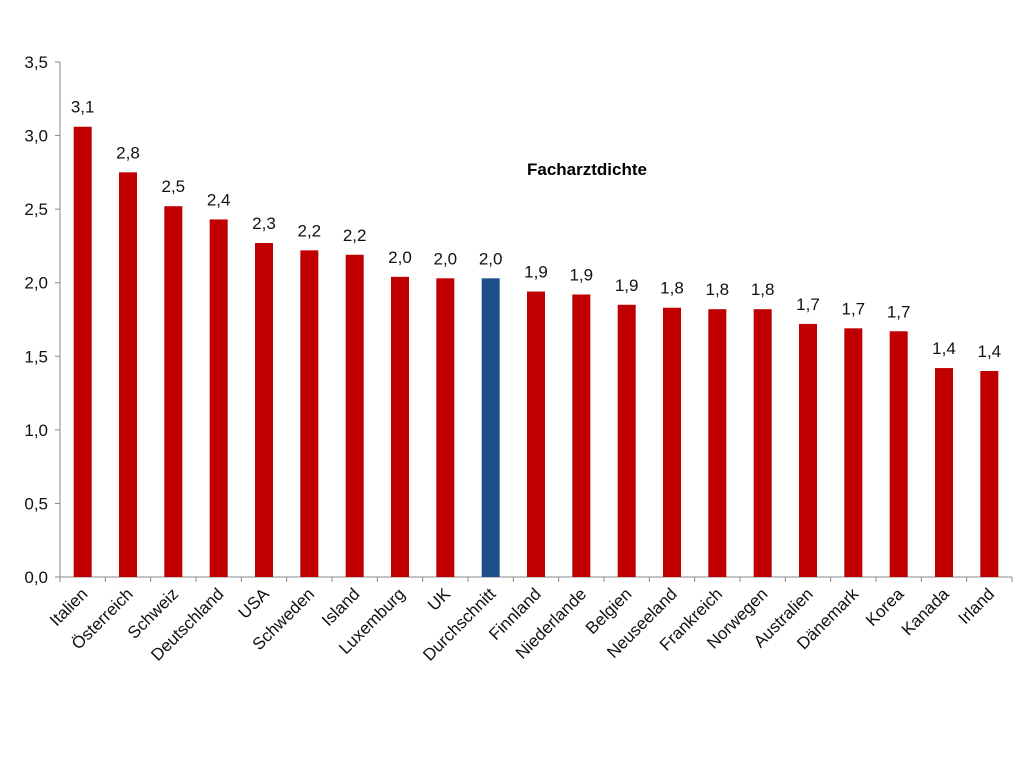 This screenshot has height=768, width=1024. What do you see at coordinates (36, 62) in the screenshot?
I see `y-tick-label: 3,5` at bounding box center [36, 62].